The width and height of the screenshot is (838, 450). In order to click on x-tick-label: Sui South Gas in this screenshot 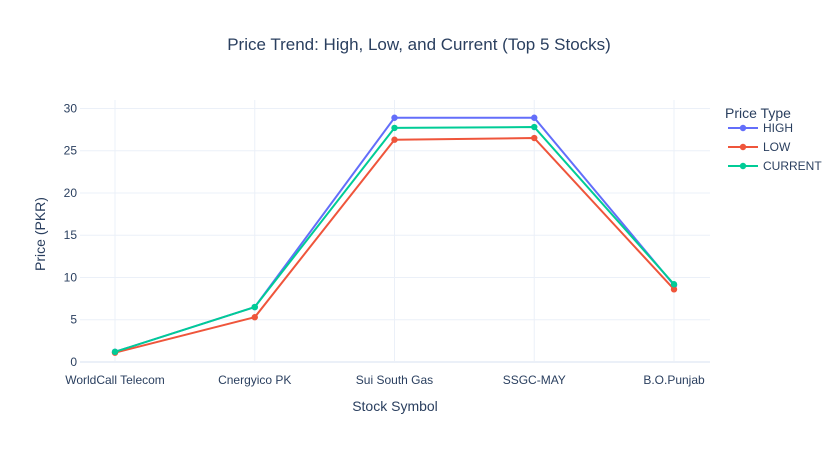, I will do `click(394, 380)`.